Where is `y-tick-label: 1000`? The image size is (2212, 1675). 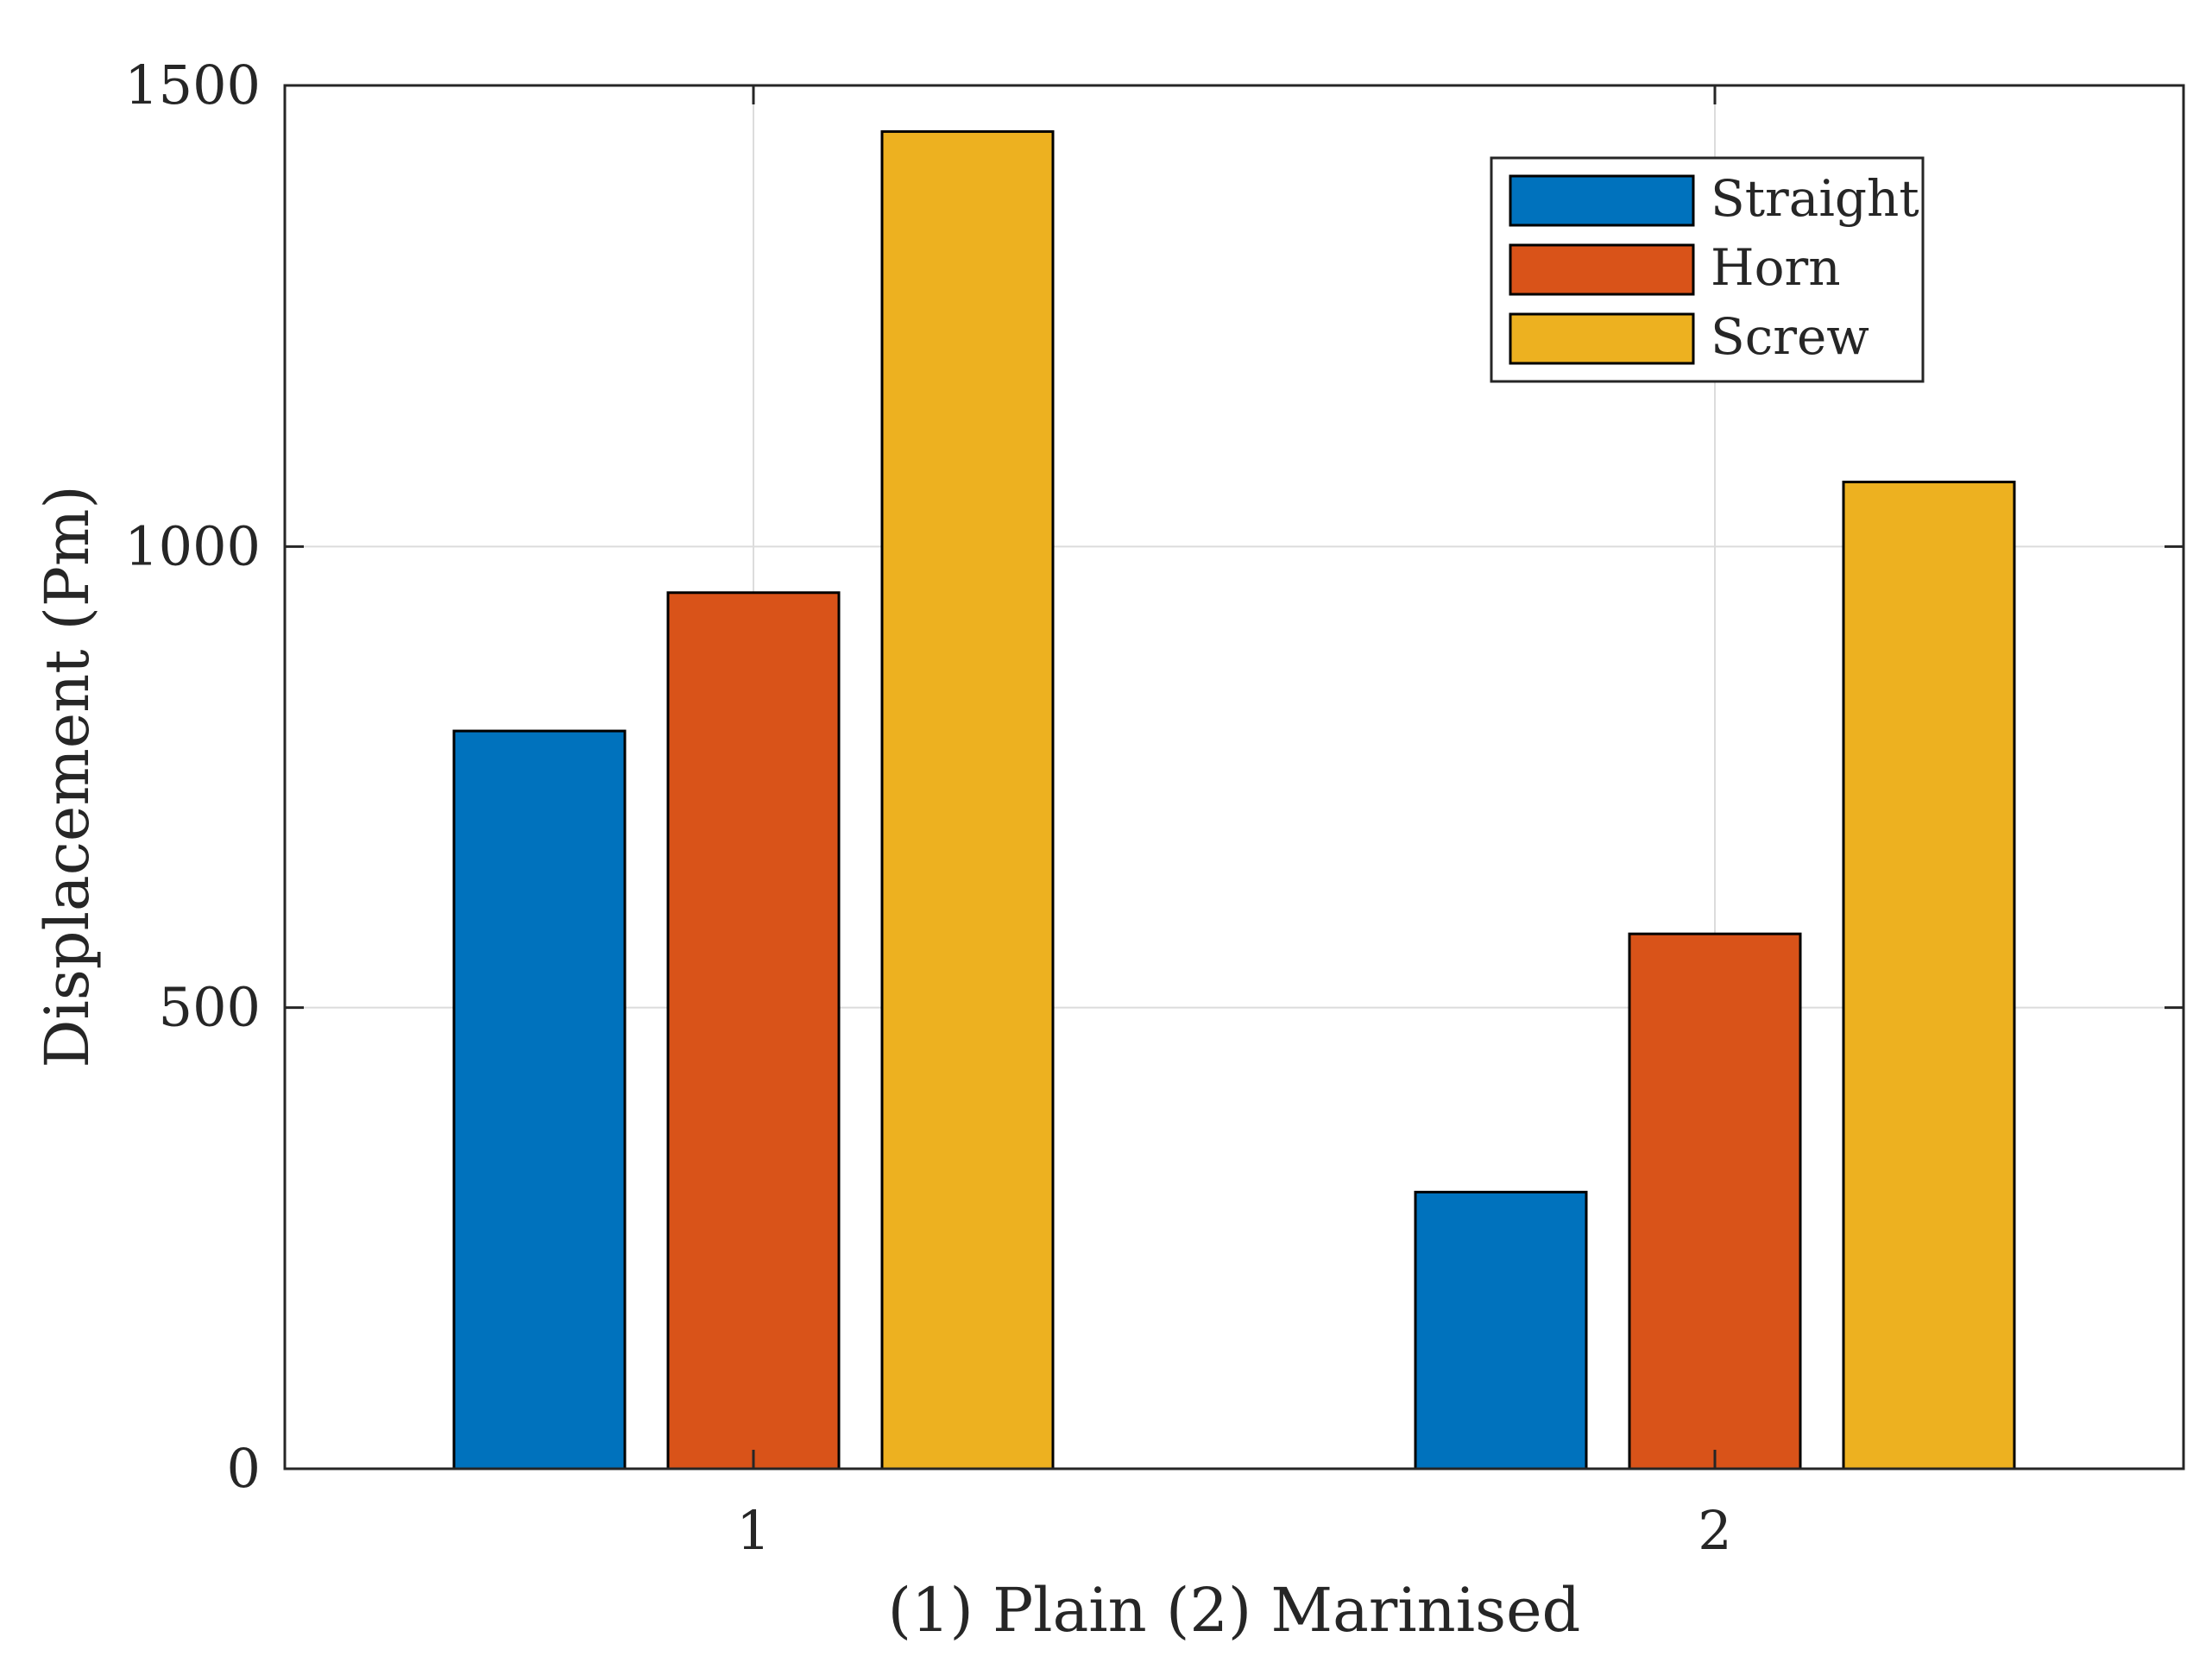
y-tick-label: 1000 is located at coordinates (192, 545).